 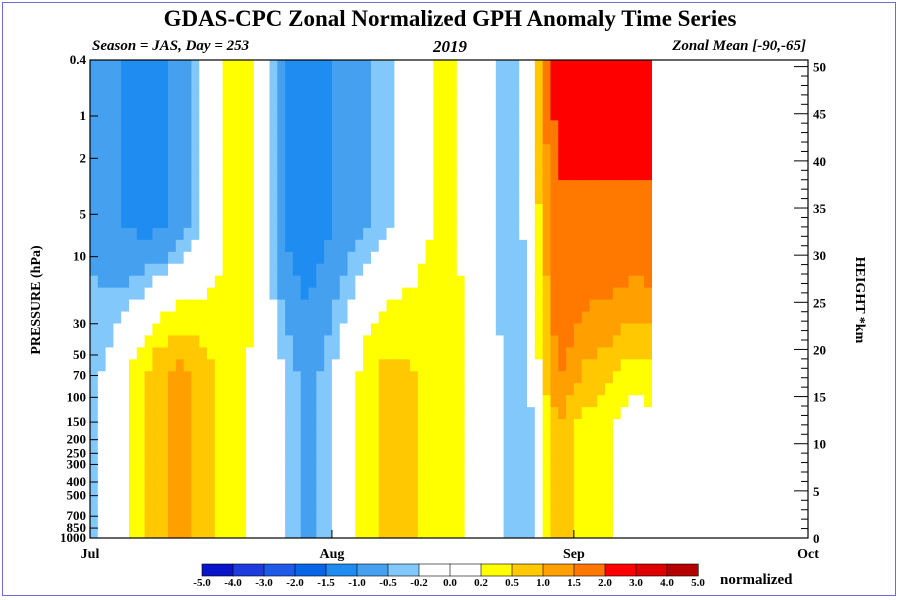 I want to click on month-axis: Jul Aug Sep Oct, so click(x=450, y=546).